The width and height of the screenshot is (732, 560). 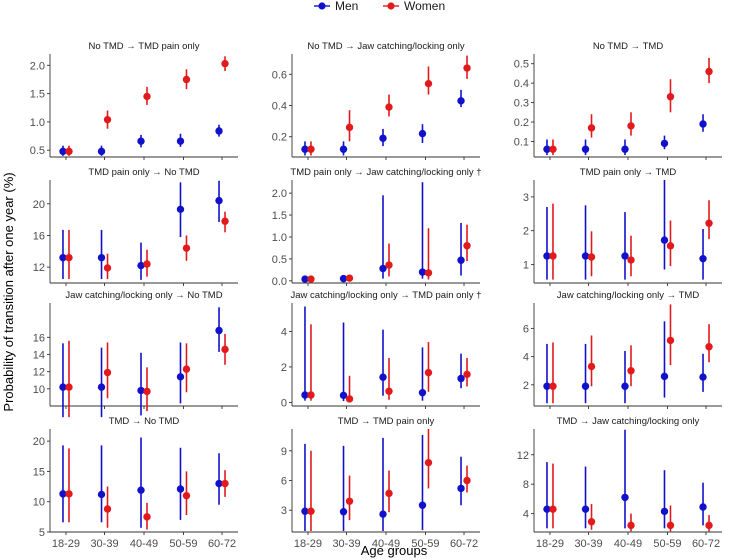 What do you see at coordinates (379, 6) in the screenshot?
I see `legend: Men Women` at bounding box center [379, 6].